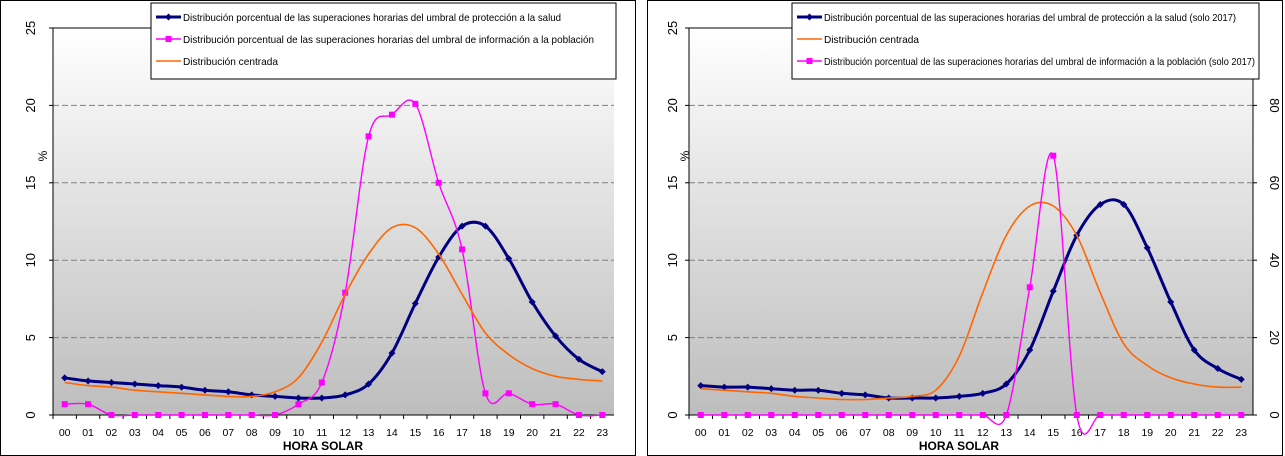  I want to click on y-tick-label: 20, so click(672, 105).